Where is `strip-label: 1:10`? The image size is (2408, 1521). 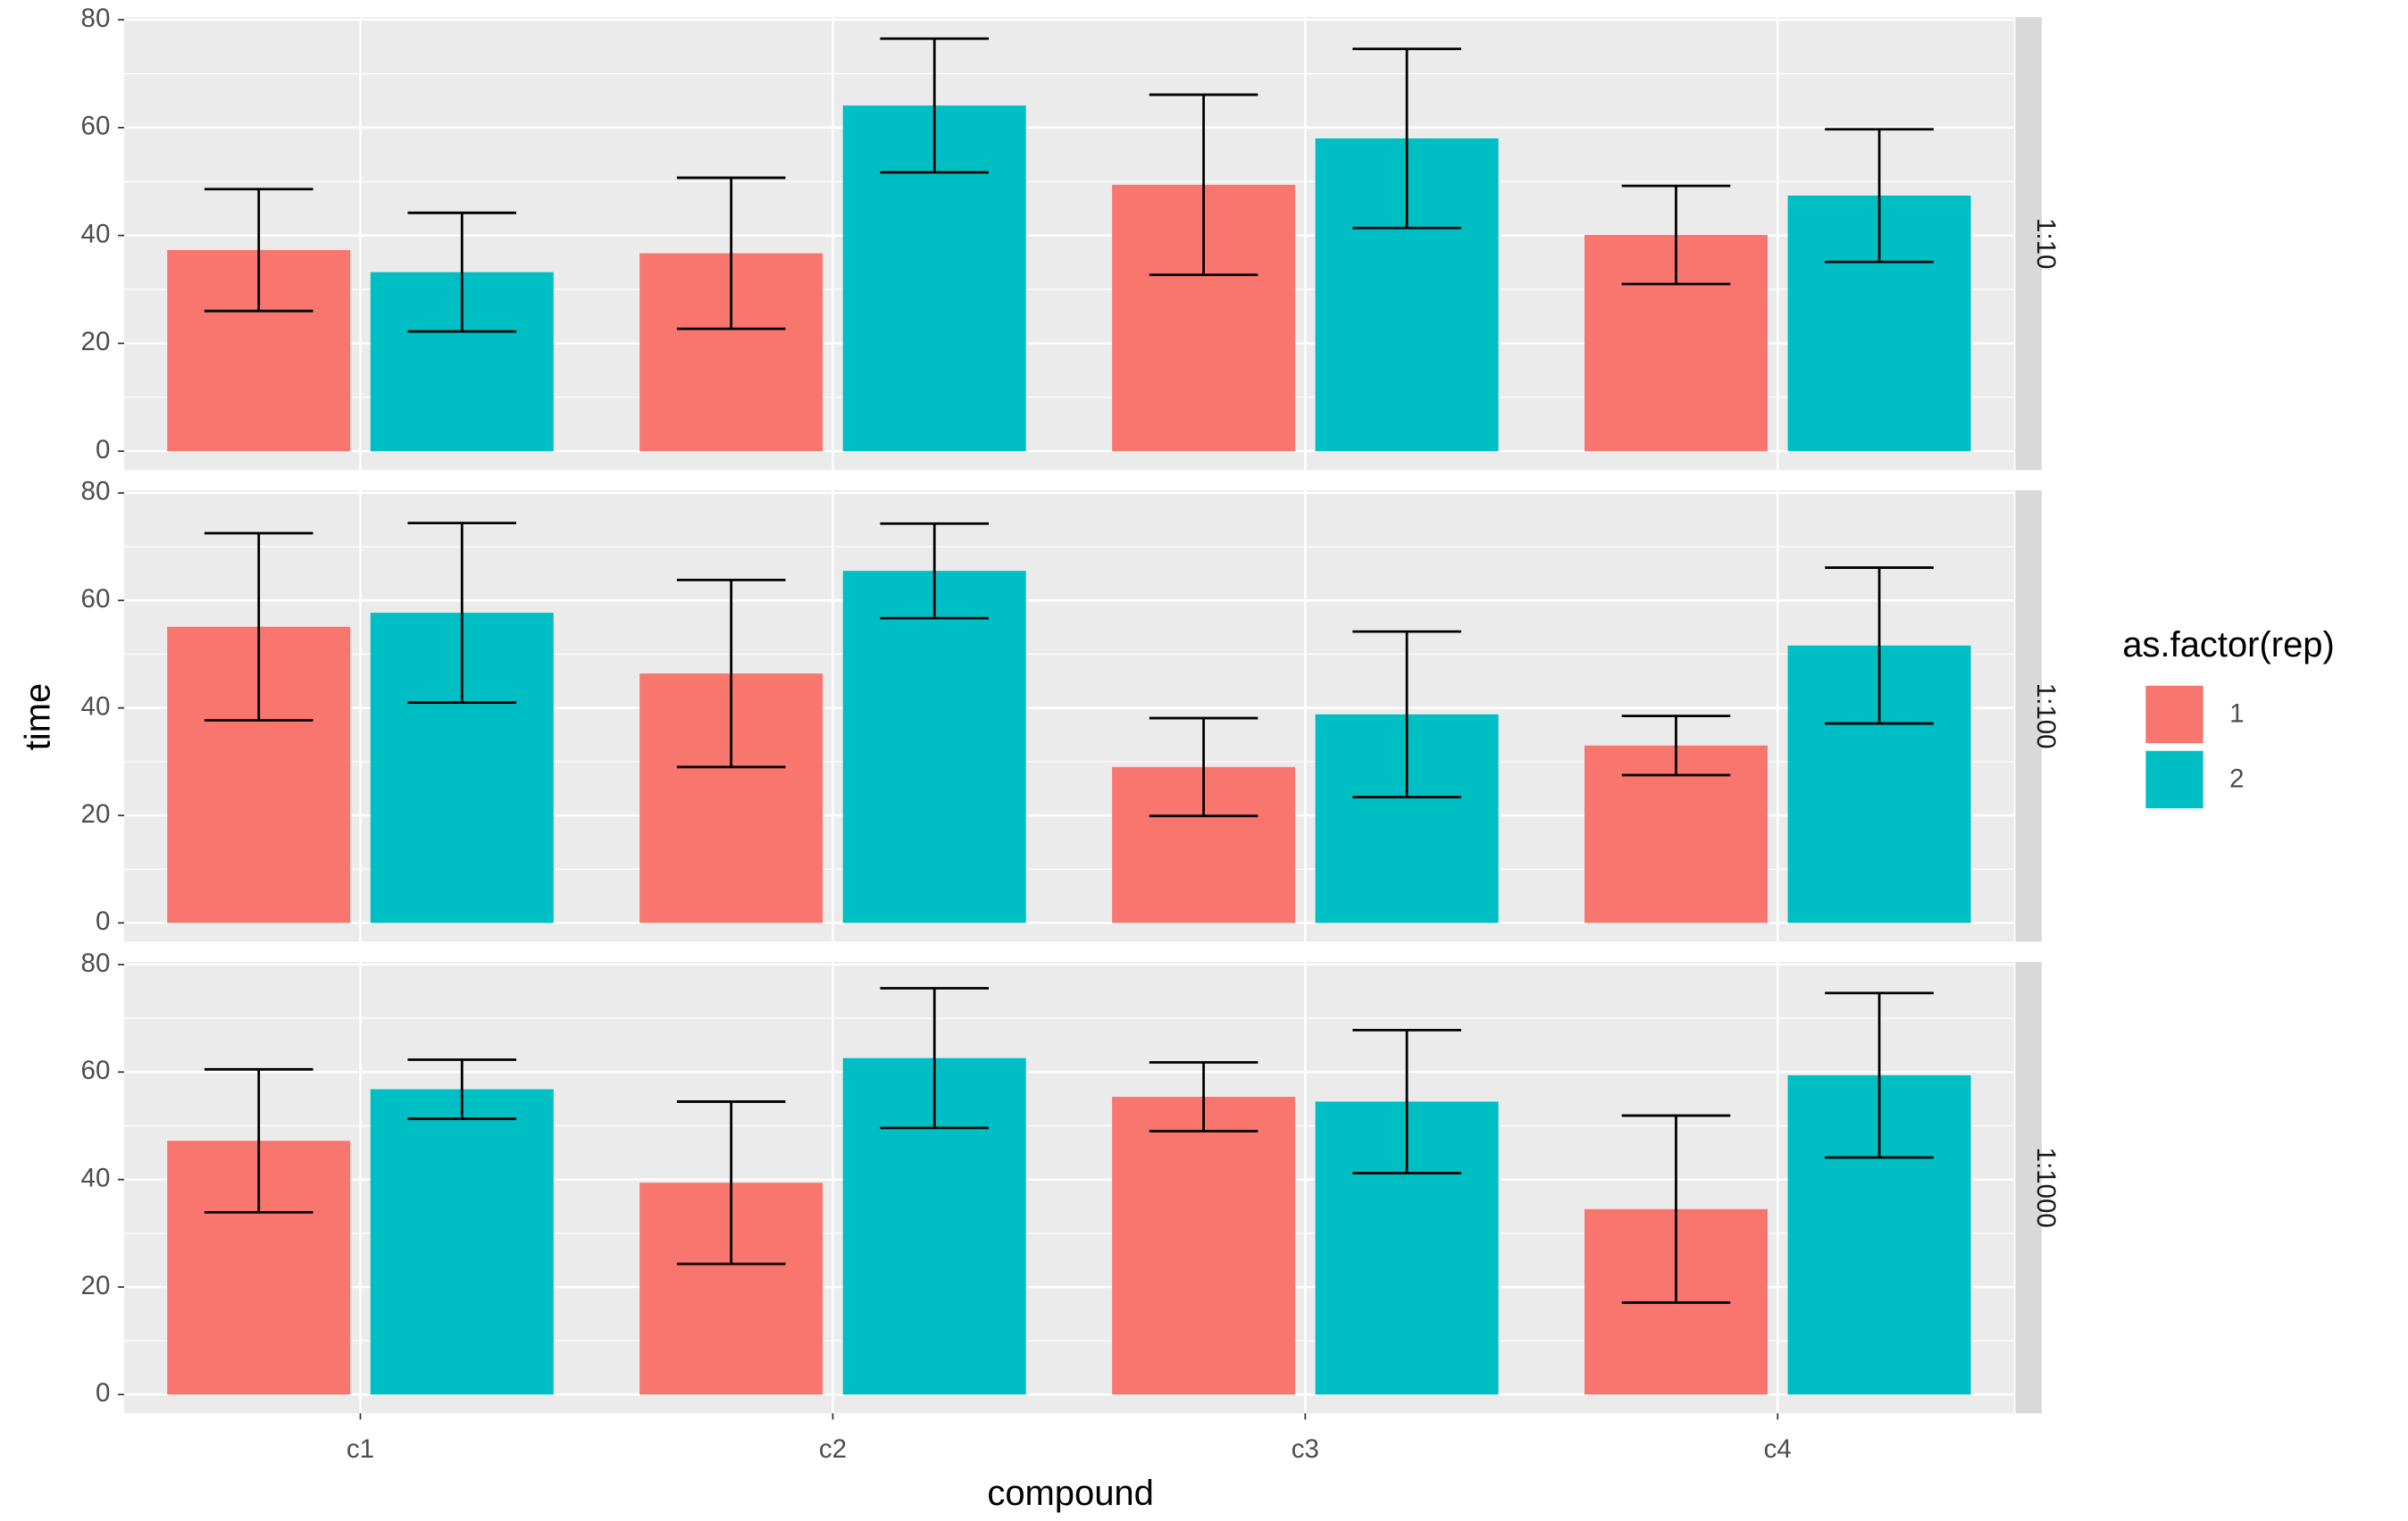 strip-label: 1:10 is located at coordinates (2046, 243).